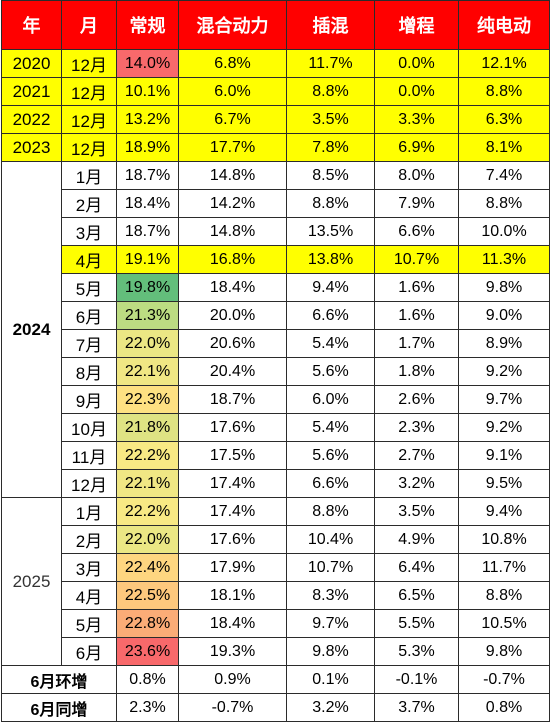 The height and width of the screenshot is (726, 550). Describe the element at coordinates (275, 707) in the screenshot. I see `table-row: 6月同增 2.3% -0.7% 3.2% 3.7% 0.8%` at that location.